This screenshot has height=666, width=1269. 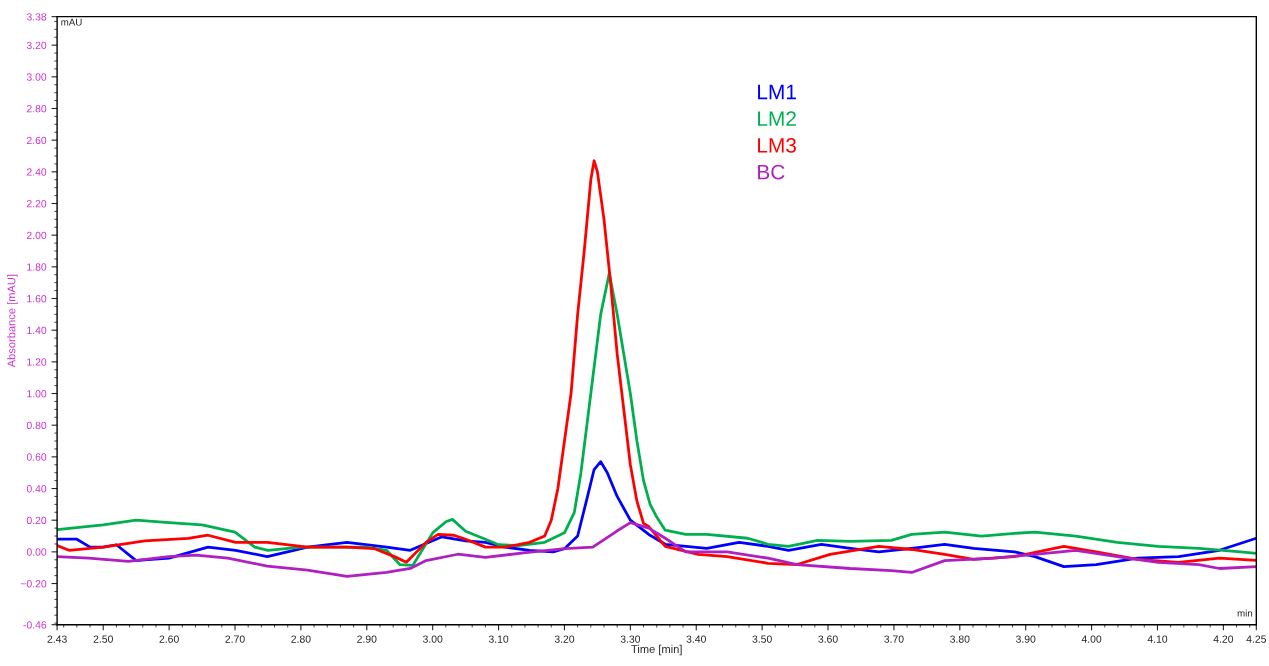 I want to click on annotation: mAU, so click(x=71, y=22).